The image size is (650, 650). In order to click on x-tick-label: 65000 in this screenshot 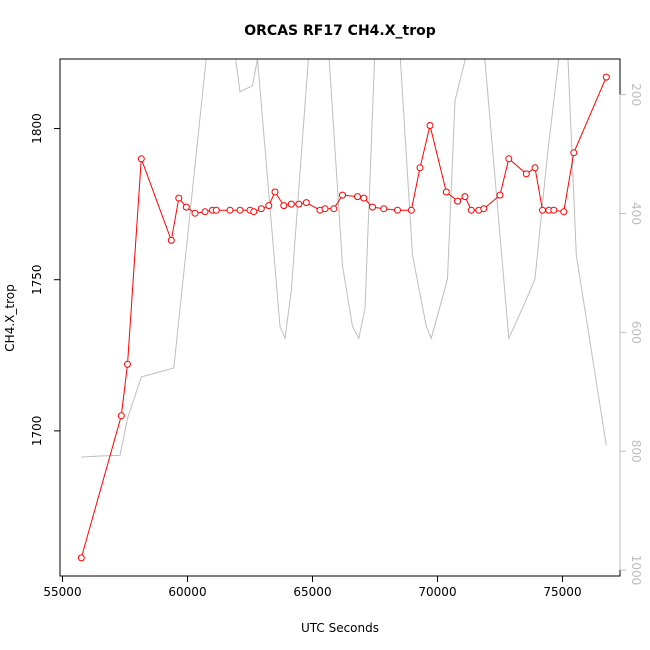, I will do `click(312, 592)`.